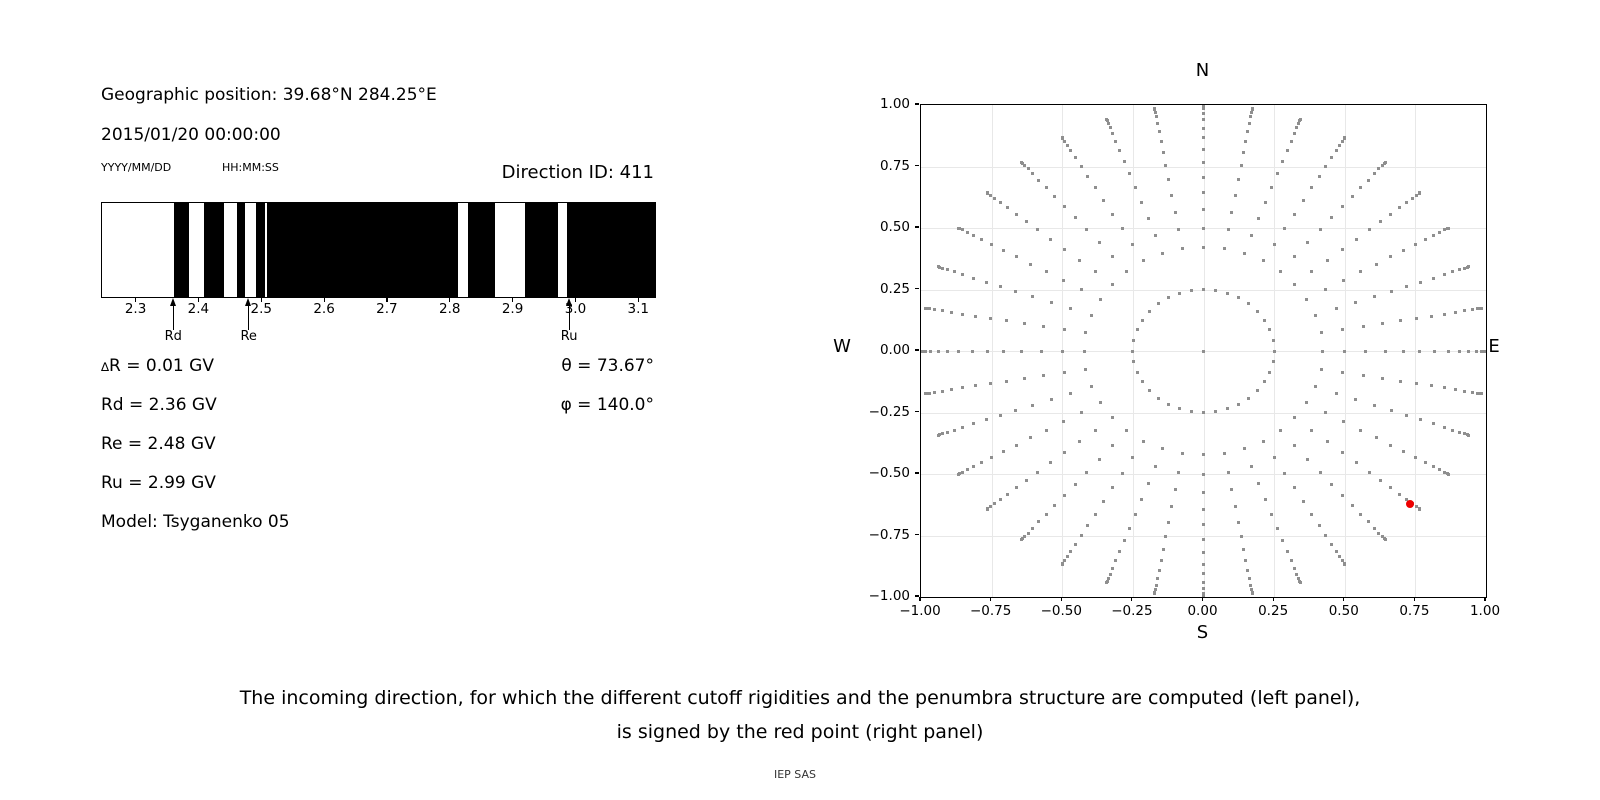  Describe the element at coordinates (159, 405) in the screenshot. I see `rd-value: Rd = 2.36 GV` at that location.